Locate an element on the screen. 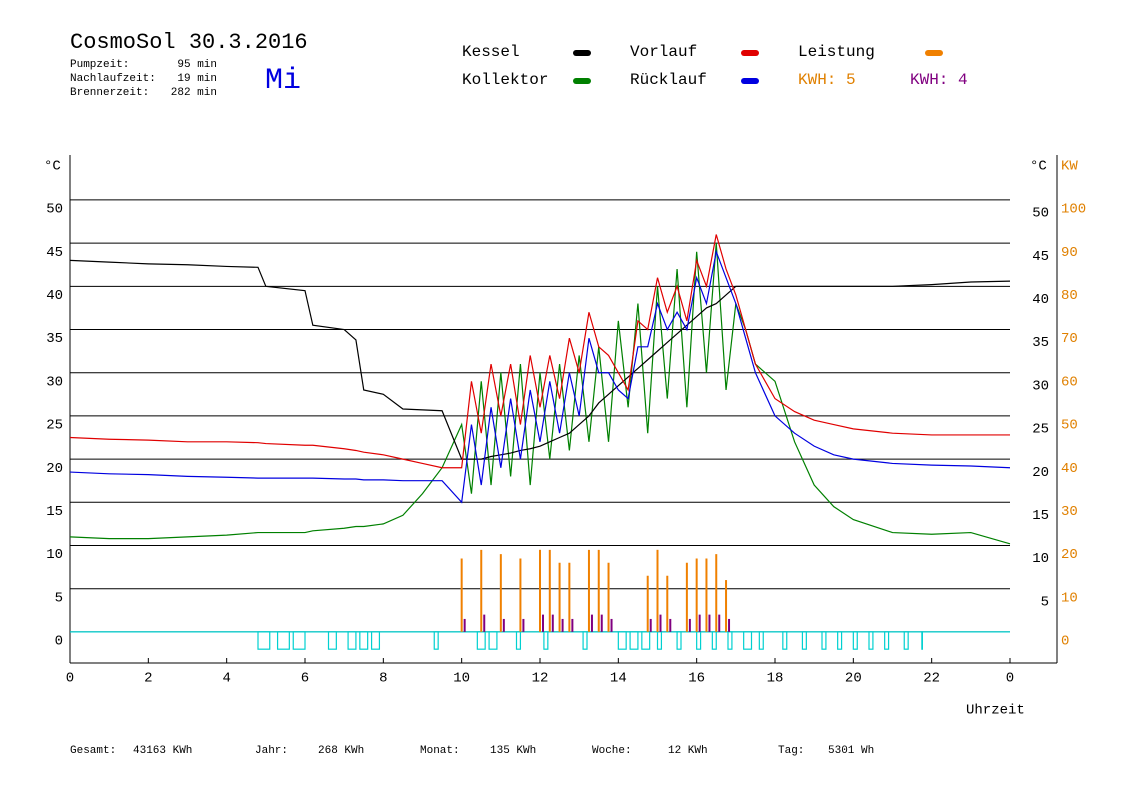 The height and width of the screenshot is (812, 1148). y-tick-label-right: 50 is located at coordinates (1040, 214).